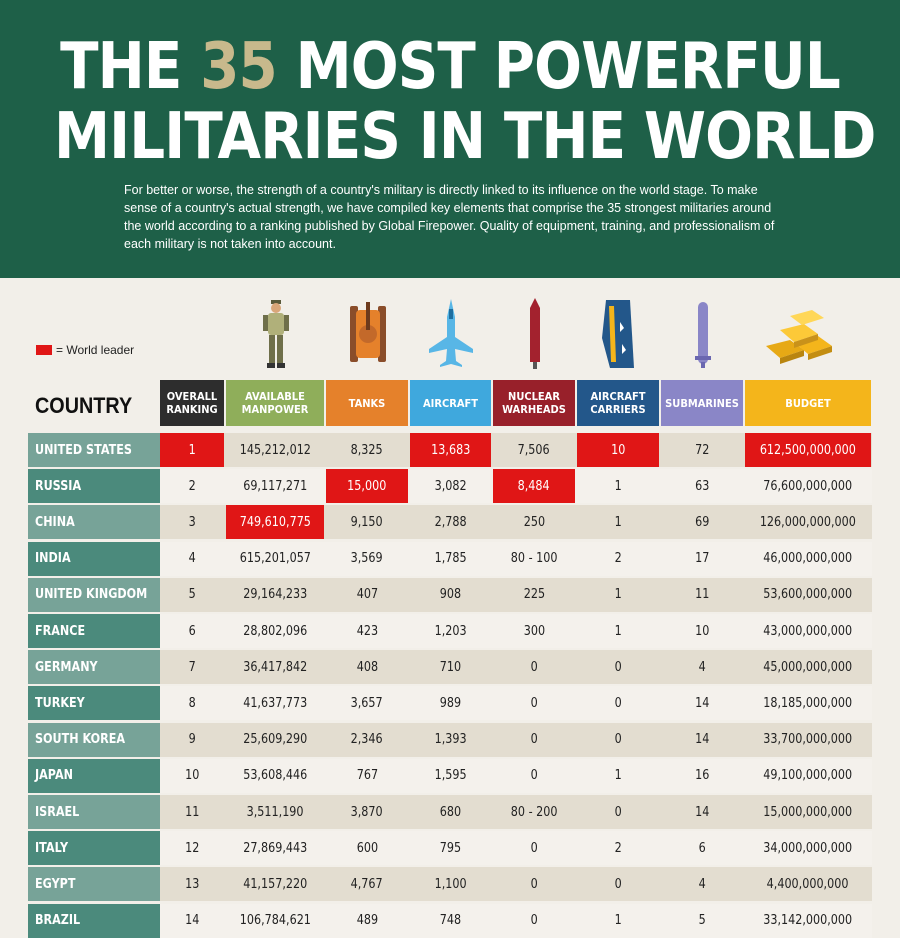 This screenshot has height=938, width=900. Describe the element at coordinates (192, 848) in the screenshot. I see `cell-rank: 12` at that location.